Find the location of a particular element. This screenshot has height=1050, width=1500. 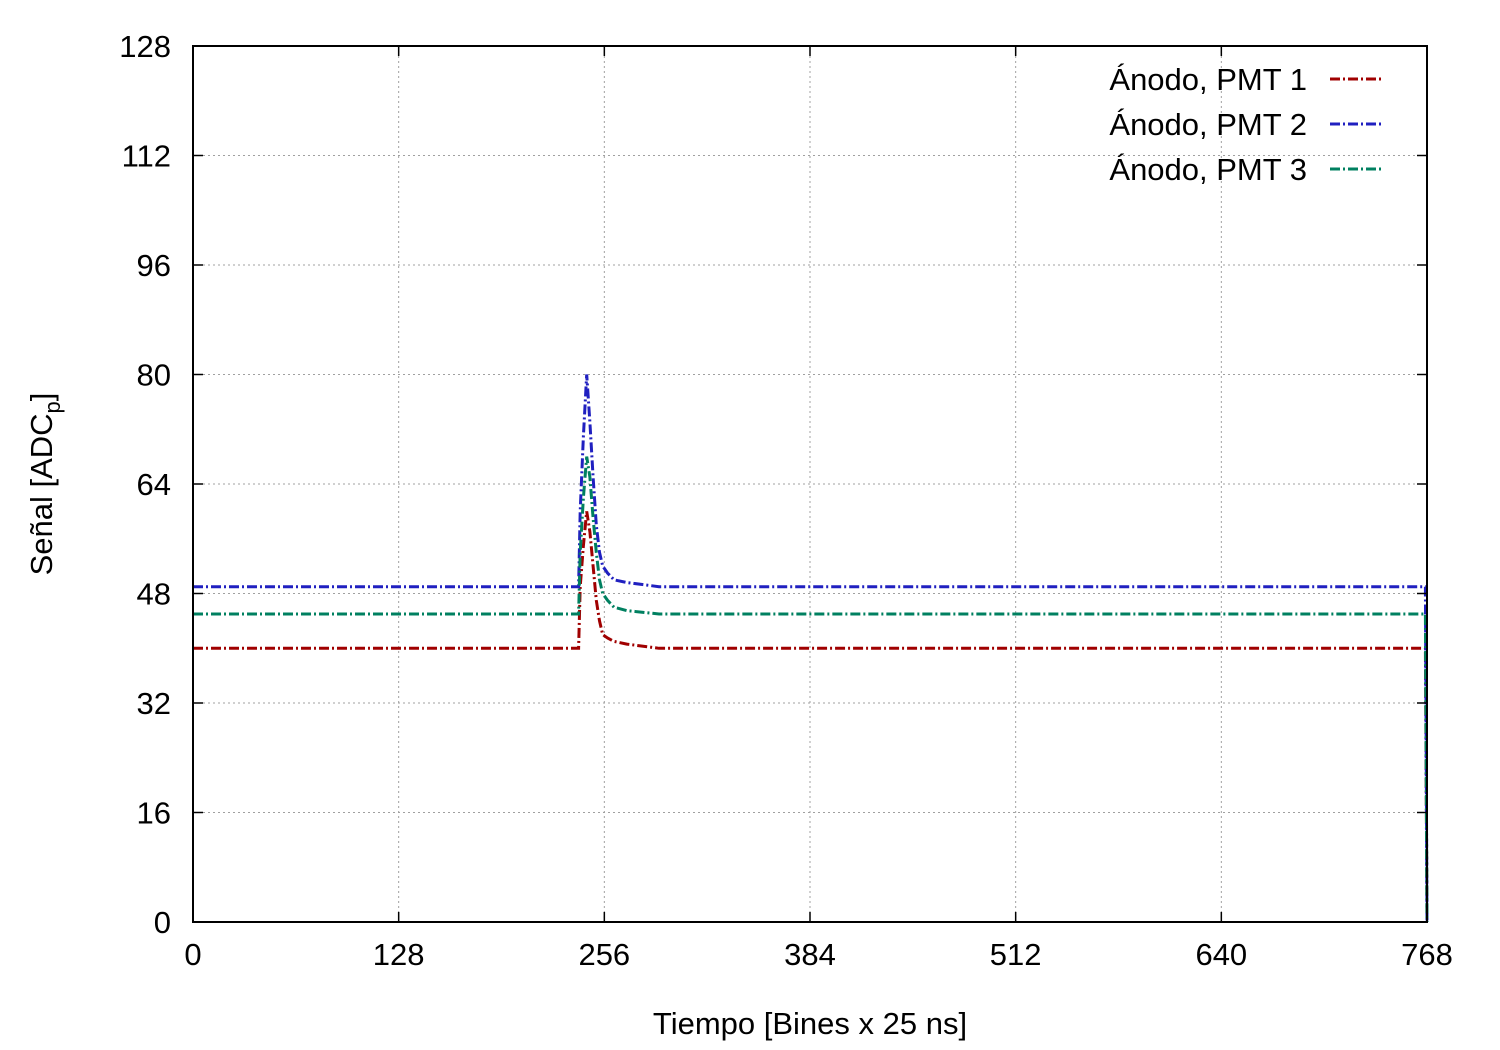

x-tick-label: 0 is located at coordinates (192, 954).